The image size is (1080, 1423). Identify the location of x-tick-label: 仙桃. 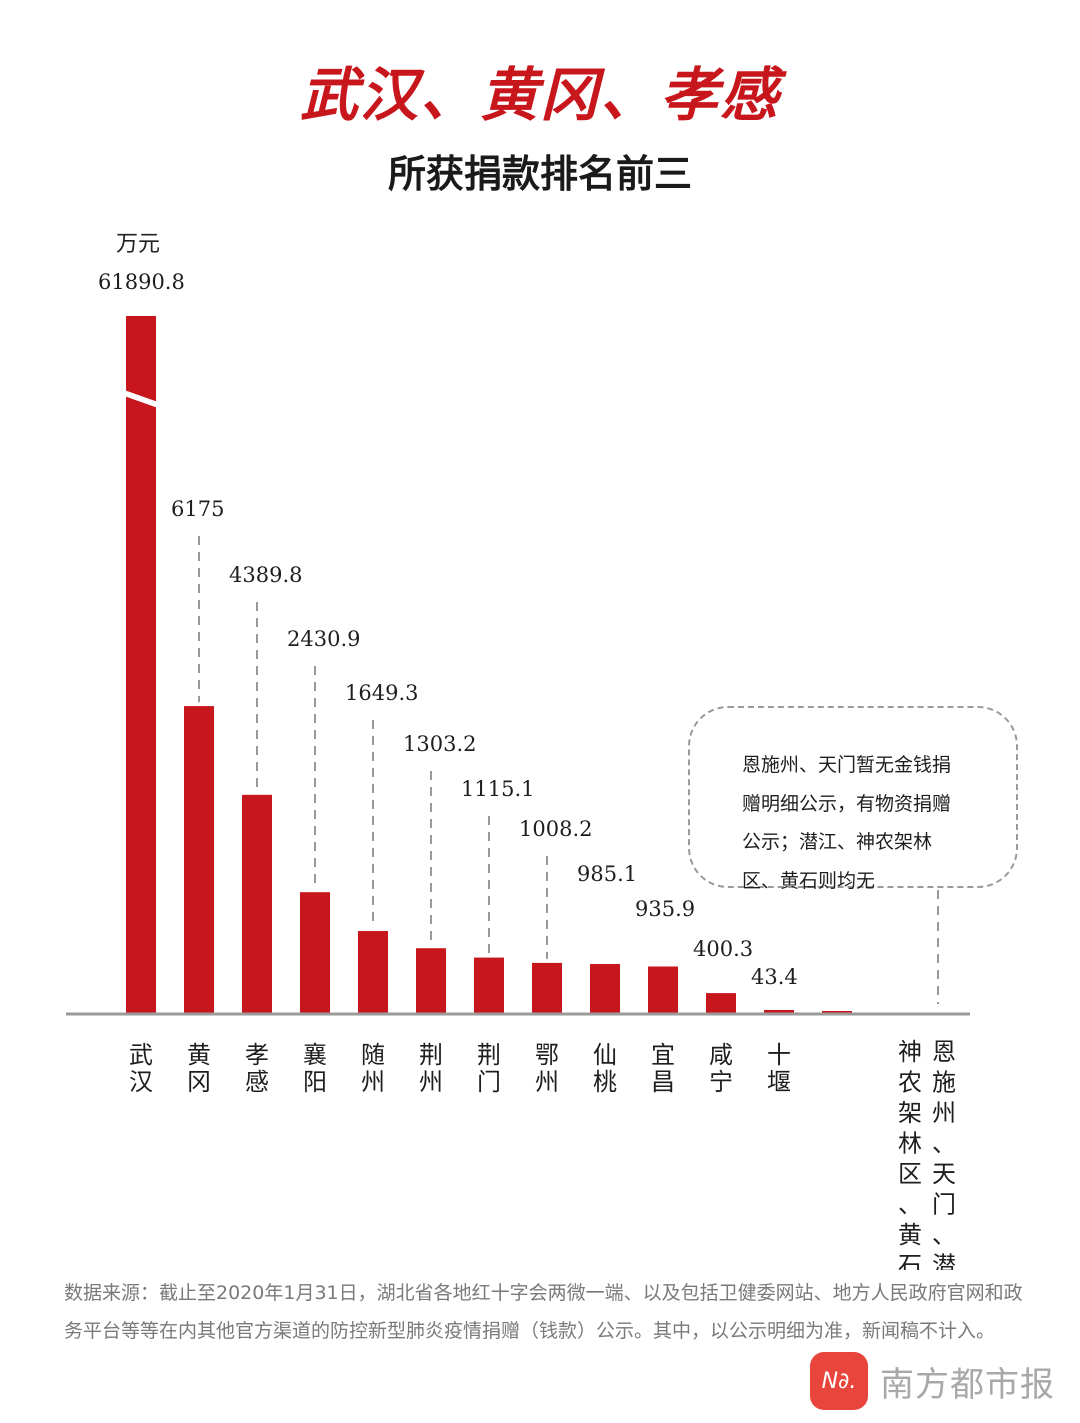
(605, 1068).